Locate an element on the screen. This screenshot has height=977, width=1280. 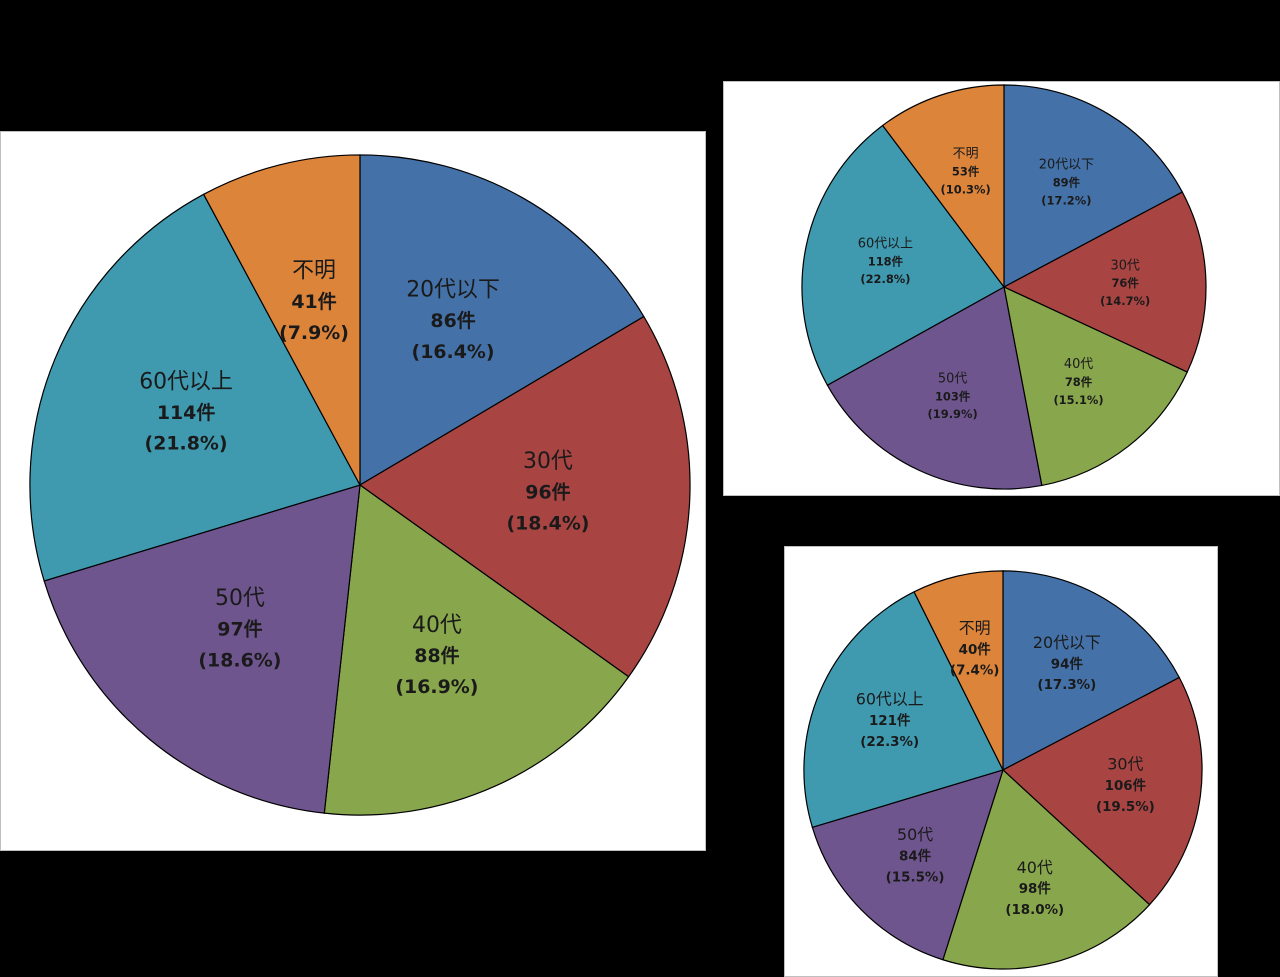
slice-label-50s: 50代 103件 (19.9%) is located at coordinates (953, 396).